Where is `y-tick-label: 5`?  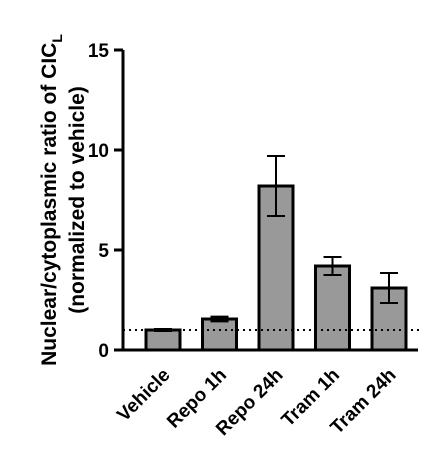
y-tick-label: 5 is located at coordinates (103, 251).